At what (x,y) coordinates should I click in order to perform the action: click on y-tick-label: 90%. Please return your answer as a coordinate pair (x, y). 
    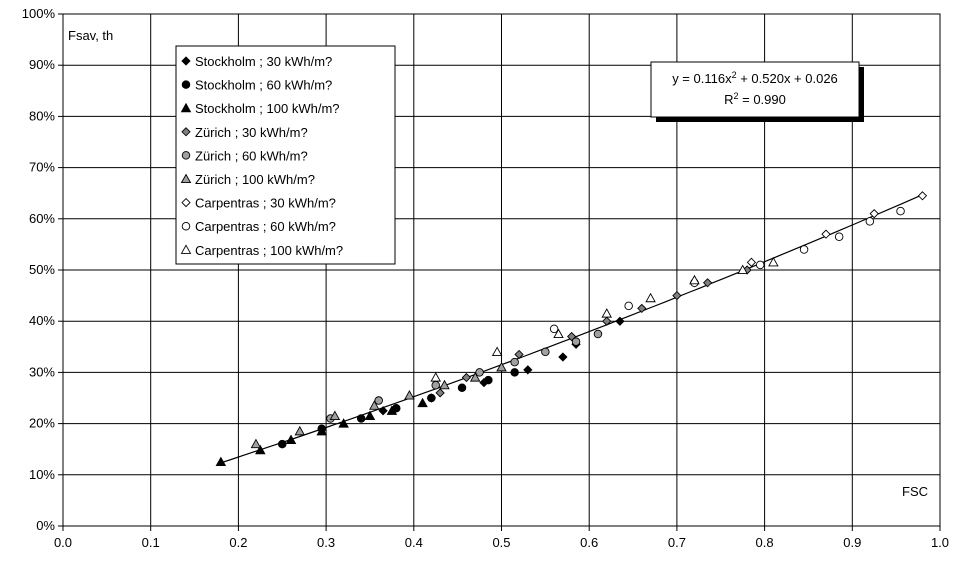
    Looking at the image, I should click on (42, 64).